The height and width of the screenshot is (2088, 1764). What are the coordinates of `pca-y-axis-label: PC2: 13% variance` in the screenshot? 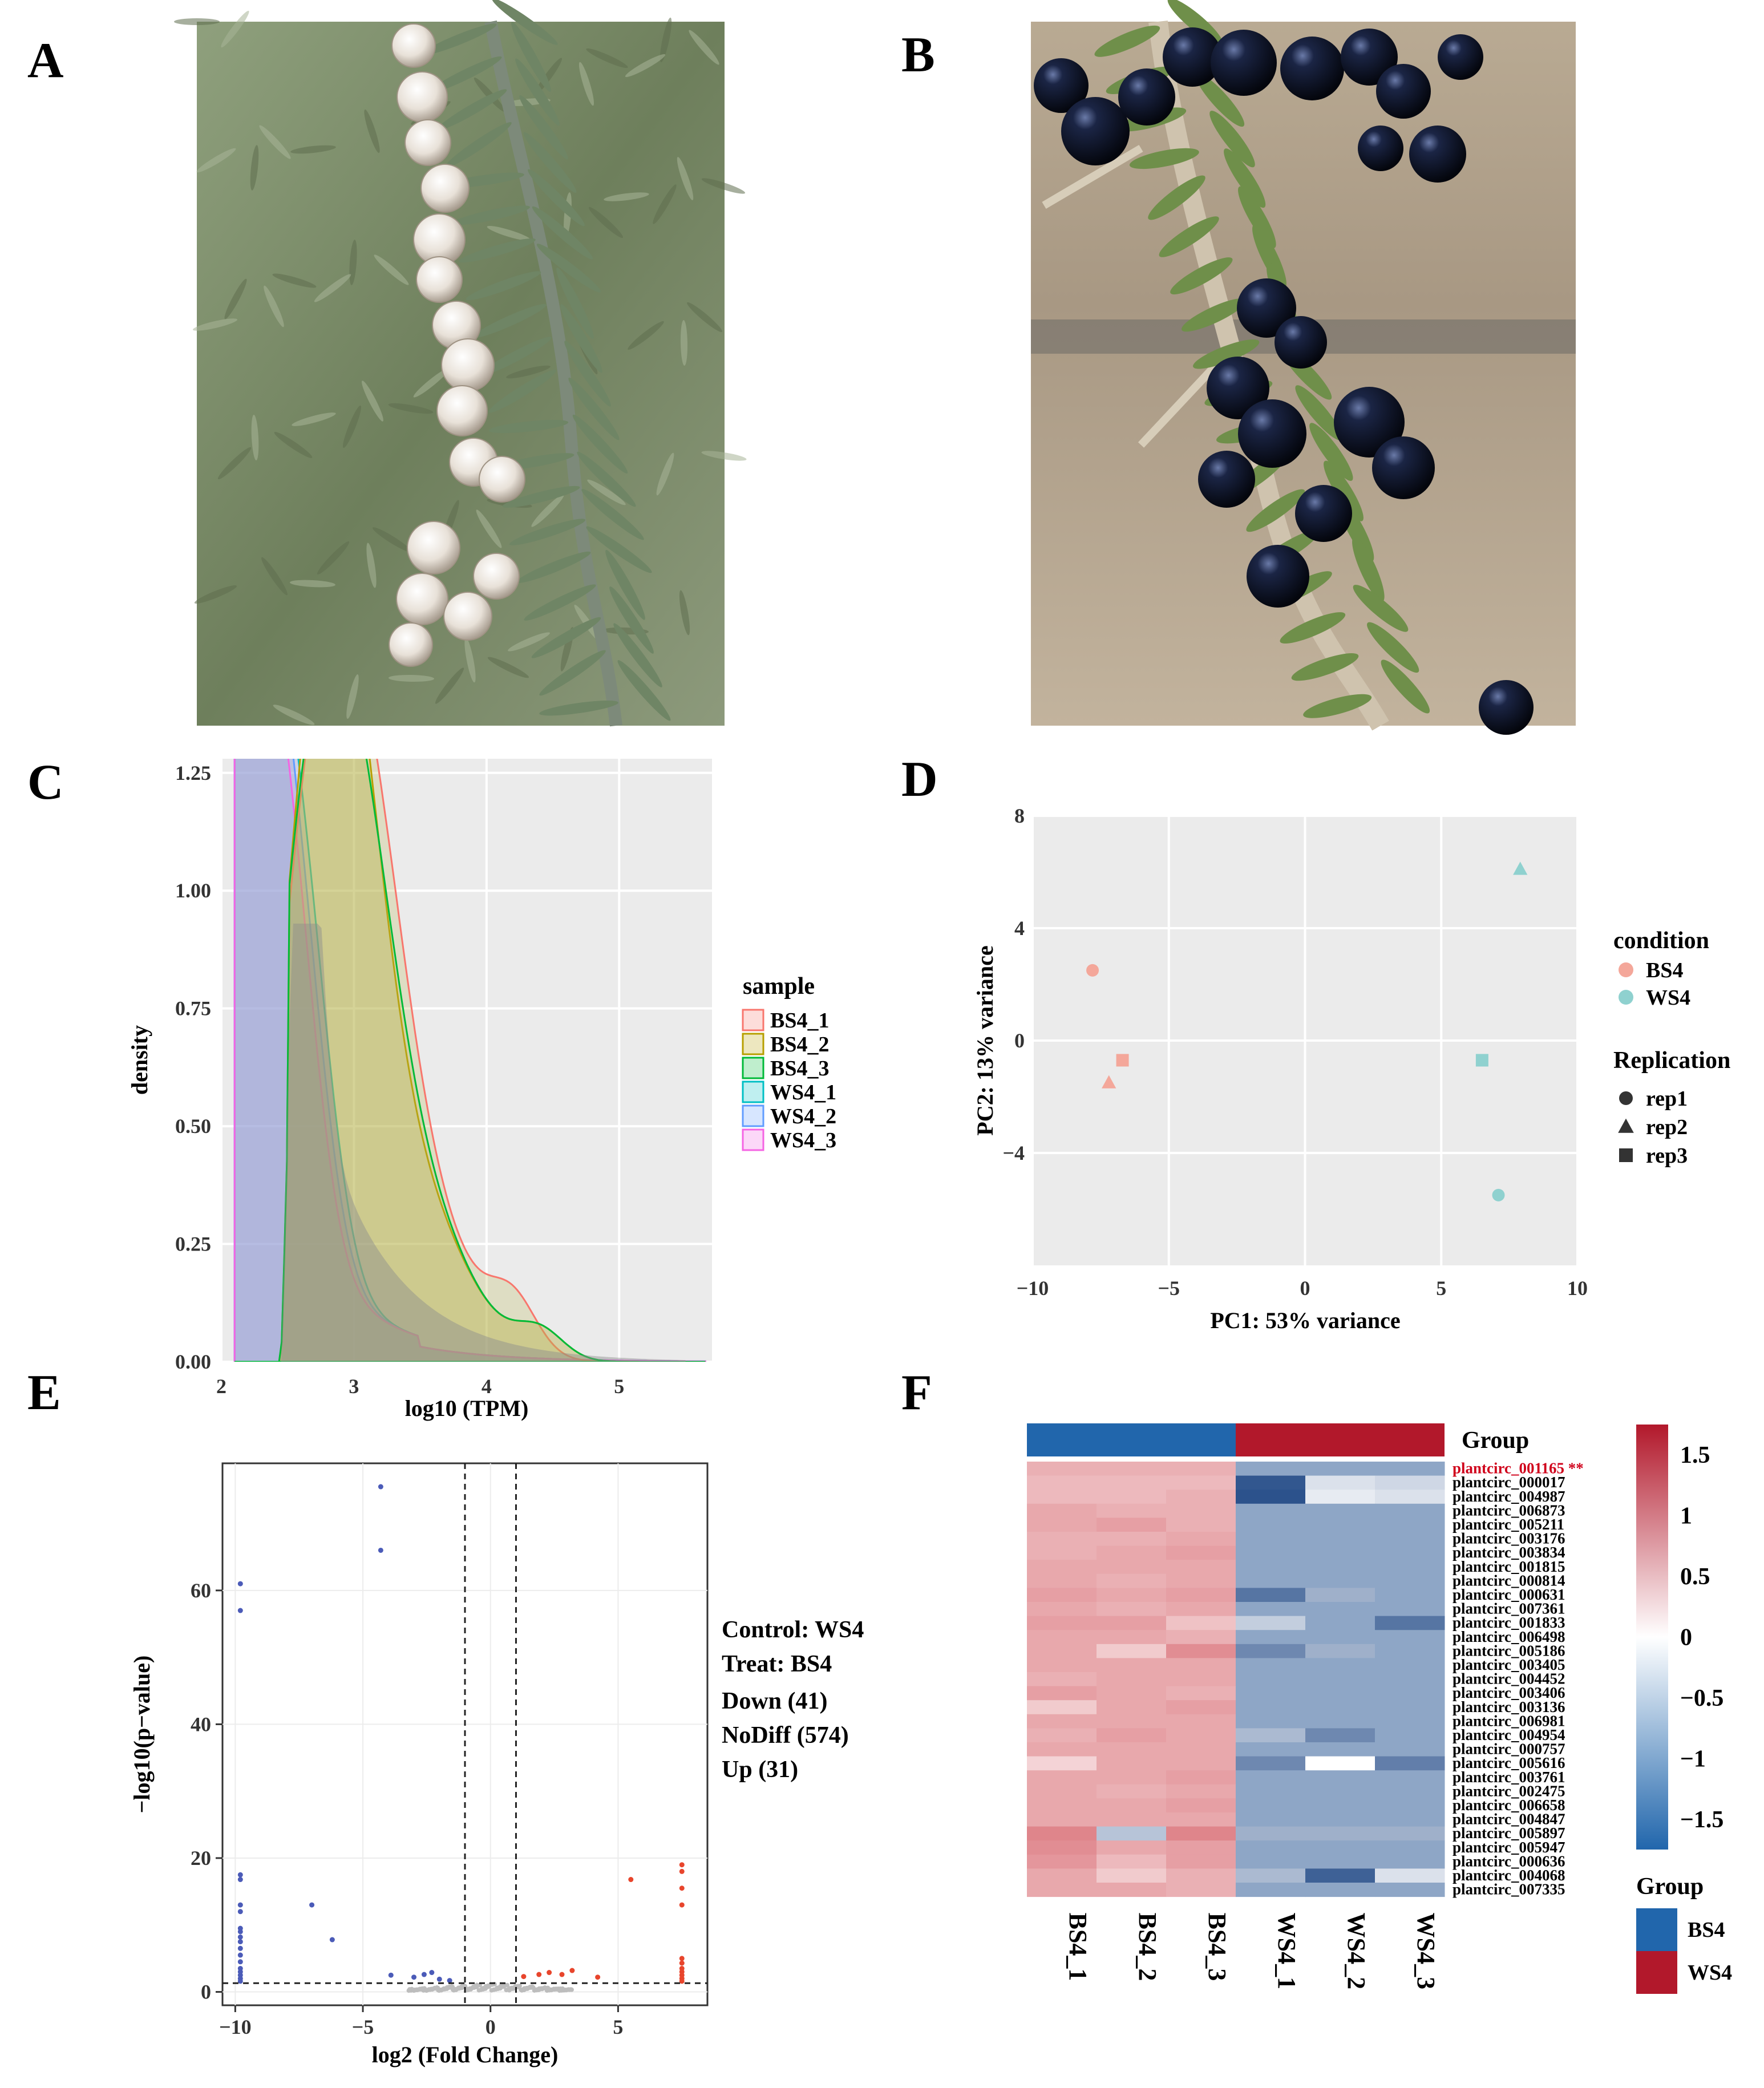 It's located at (985, 1040).